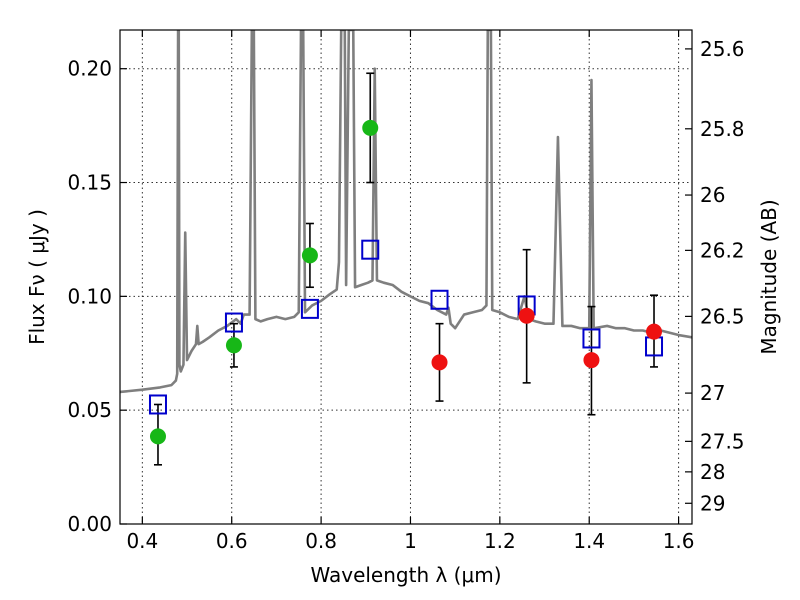  I want to click on x-axis-label: Wavelength λ (μm), so click(405, 575).